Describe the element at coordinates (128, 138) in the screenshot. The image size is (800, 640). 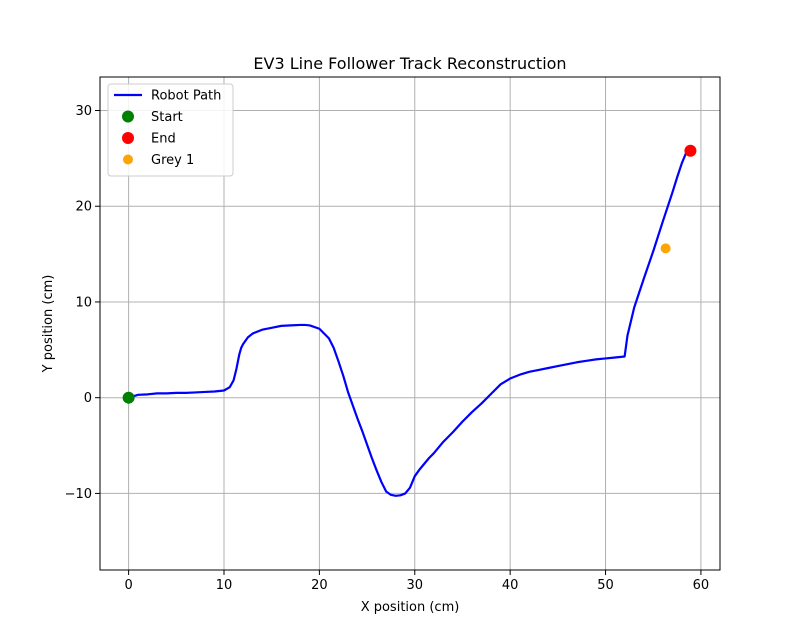
I see `legend-swatch-end` at that location.